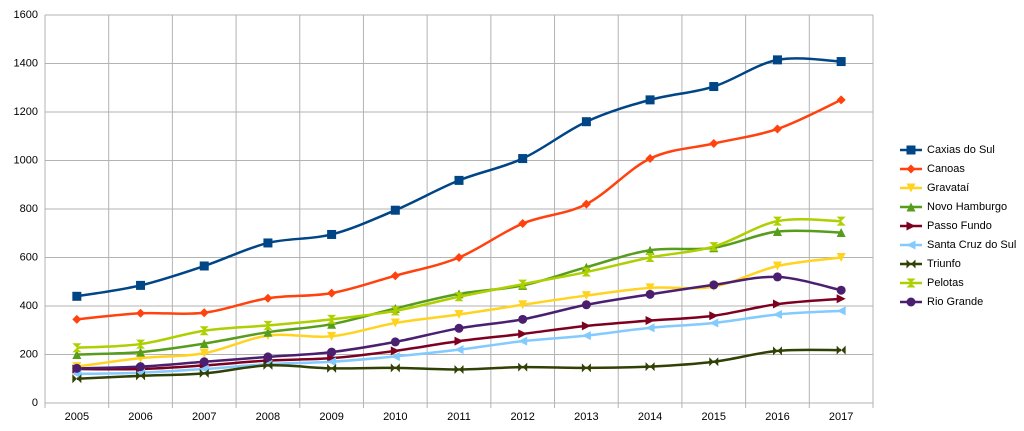 The width and height of the screenshot is (1024, 431). Describe the element at coordinates (841, 417) in the screenshot. I see `x-tick-label: 2017` at that location.